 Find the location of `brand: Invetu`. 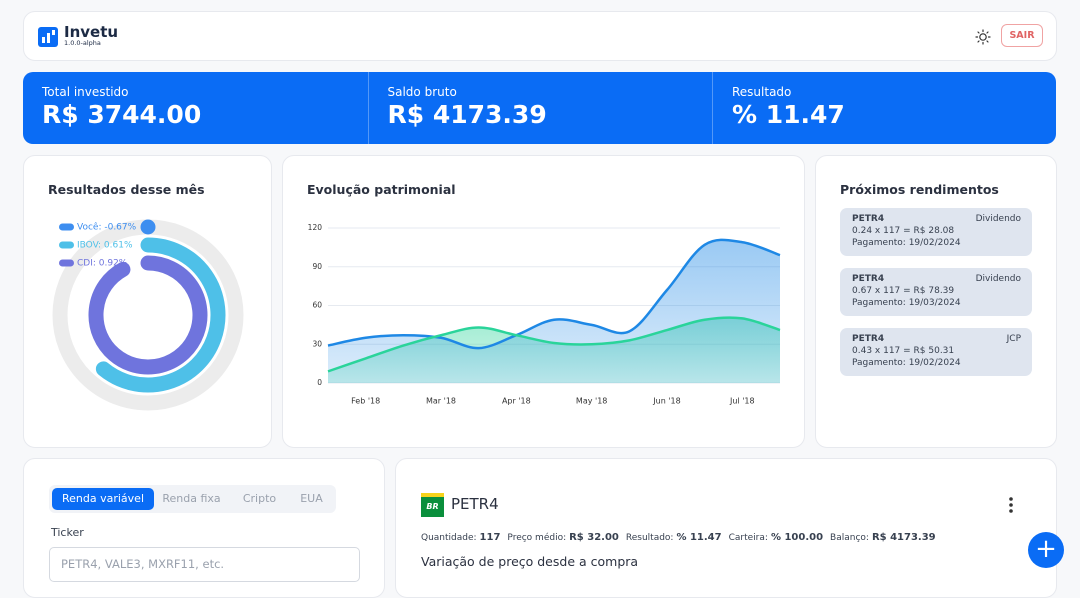

brand: Invetu is located at coordinates (91, 32).